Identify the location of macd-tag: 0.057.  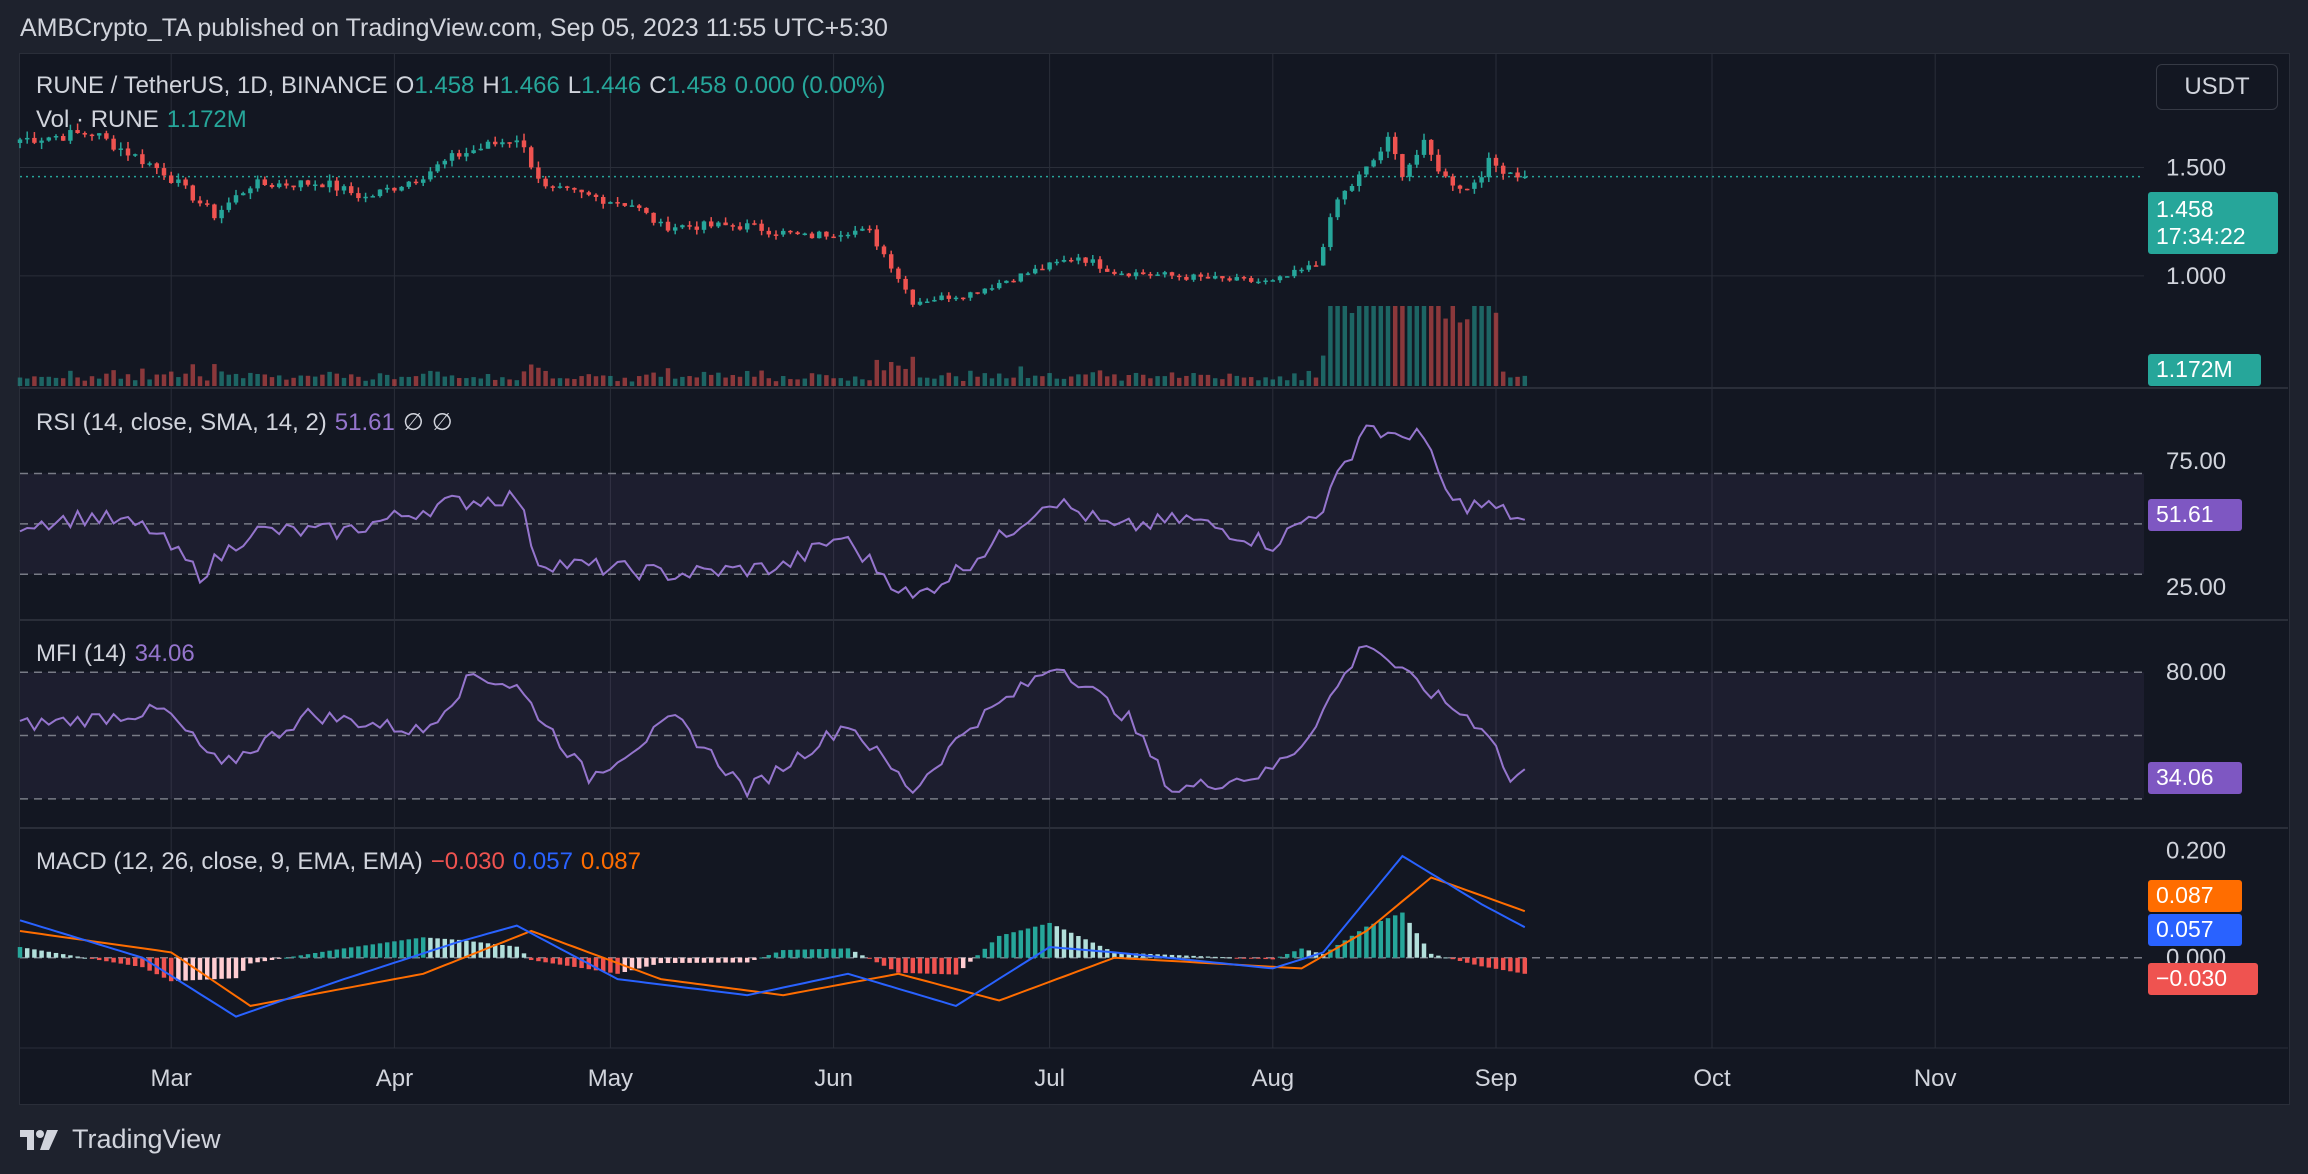
(2195, 930).